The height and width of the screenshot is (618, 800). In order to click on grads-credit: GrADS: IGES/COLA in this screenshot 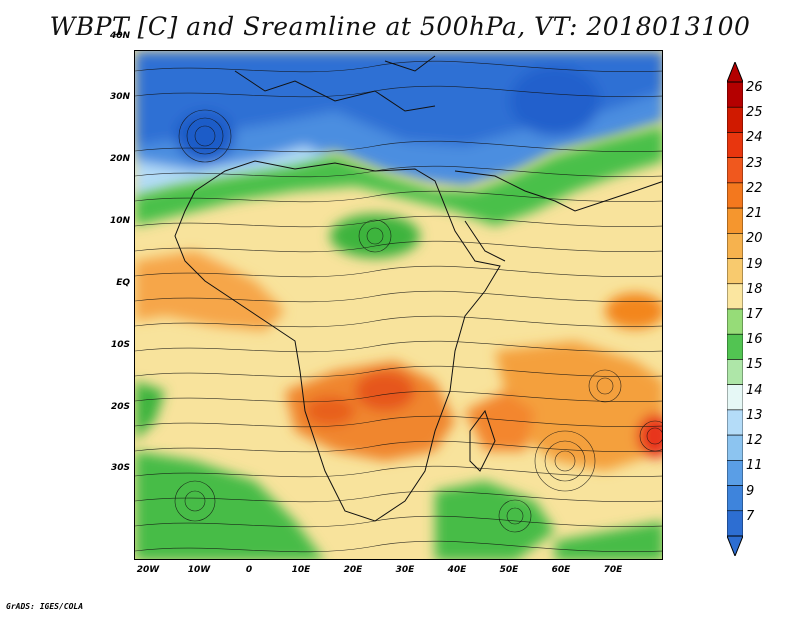, I will do `click(45, 606)`.